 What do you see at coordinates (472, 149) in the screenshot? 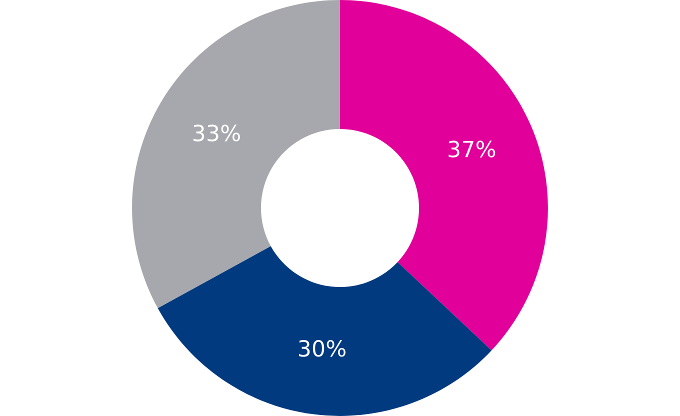
I see `data-label: 37%` at bounding box center [472, 149].